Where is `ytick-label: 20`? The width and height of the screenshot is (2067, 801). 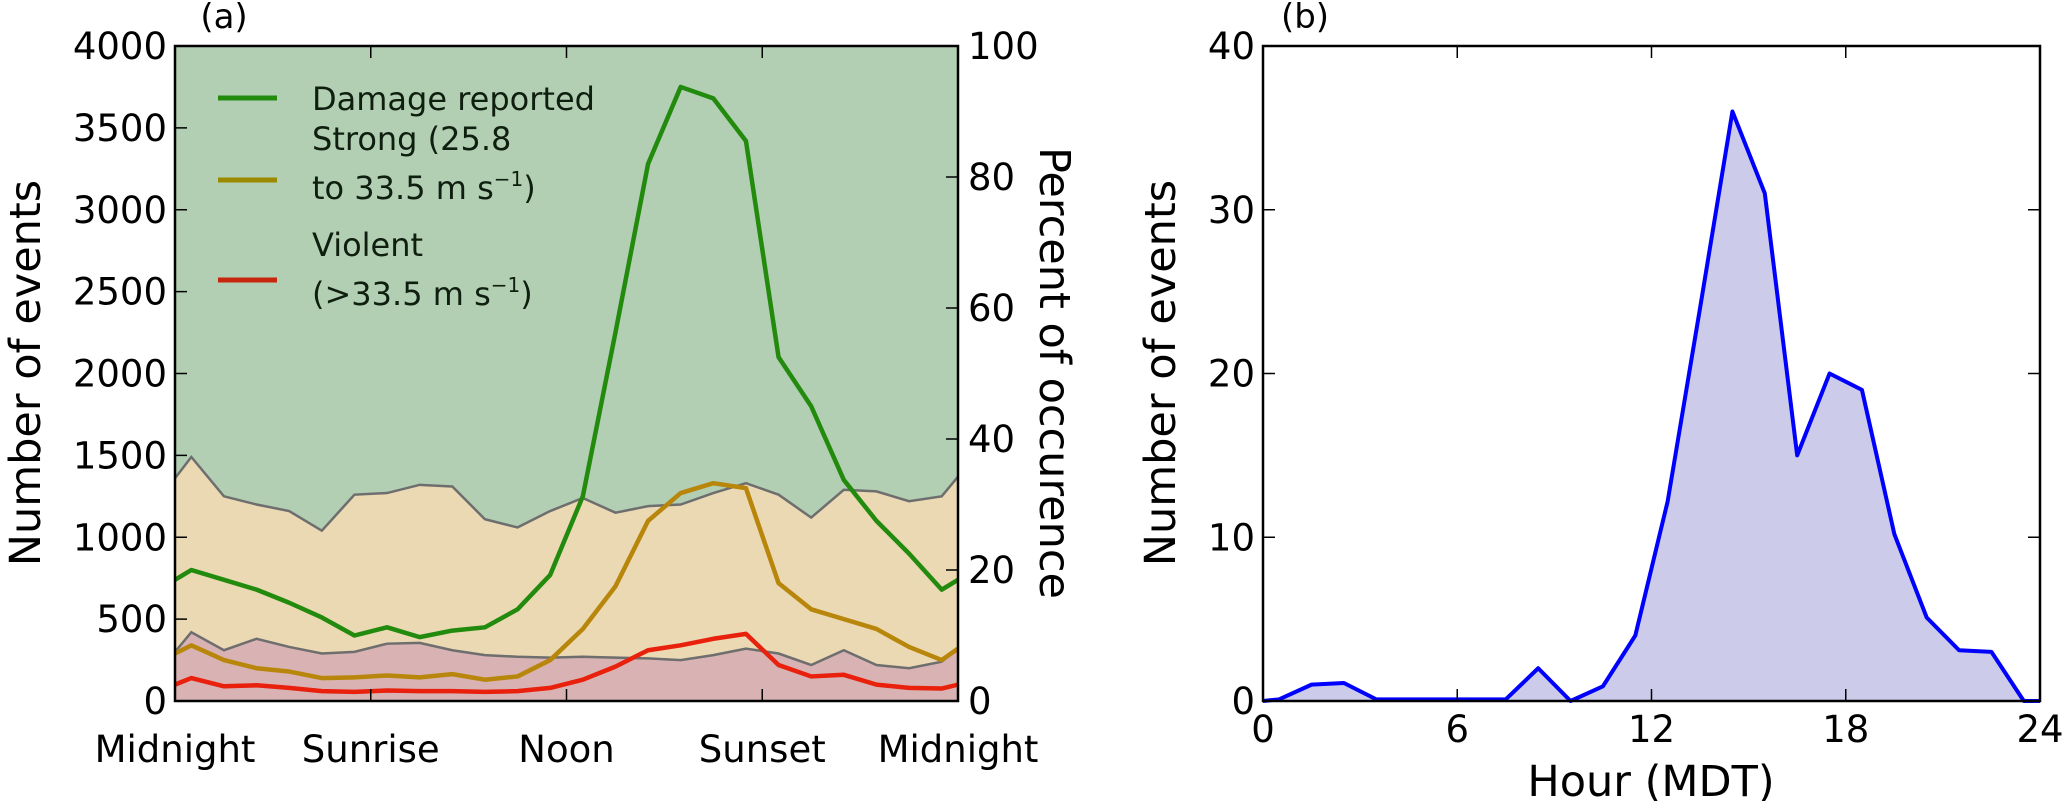
ytick-label: 20 is located at coordinates (1231, 374).